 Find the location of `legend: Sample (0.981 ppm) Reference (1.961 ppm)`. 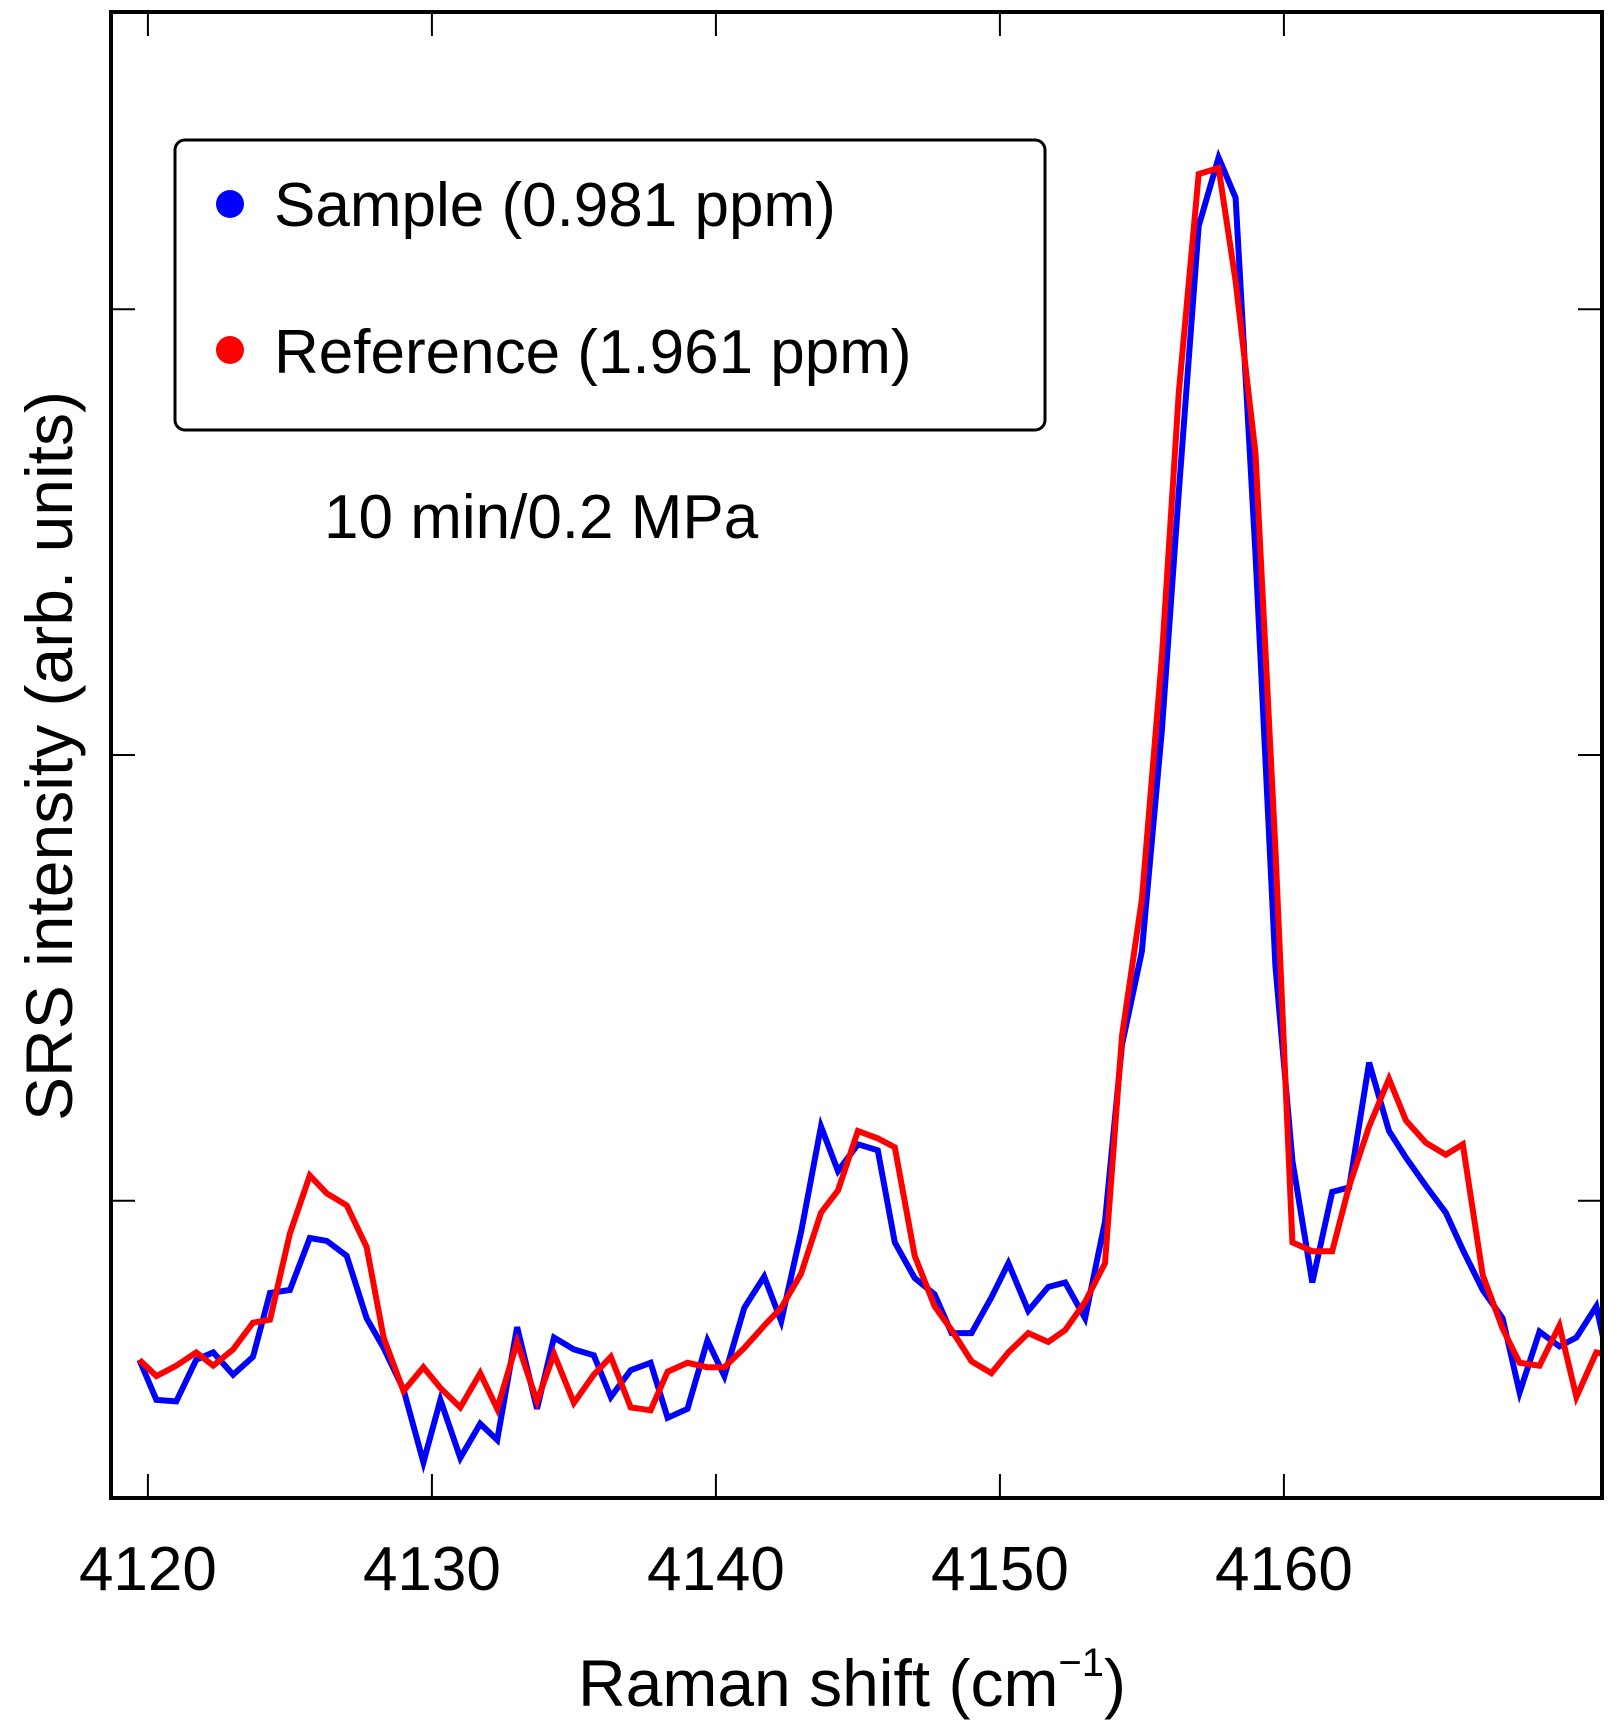

legend: Sample (0.981 ppm) Reference (1.961 ppm) is located at coordinates (610, 285).